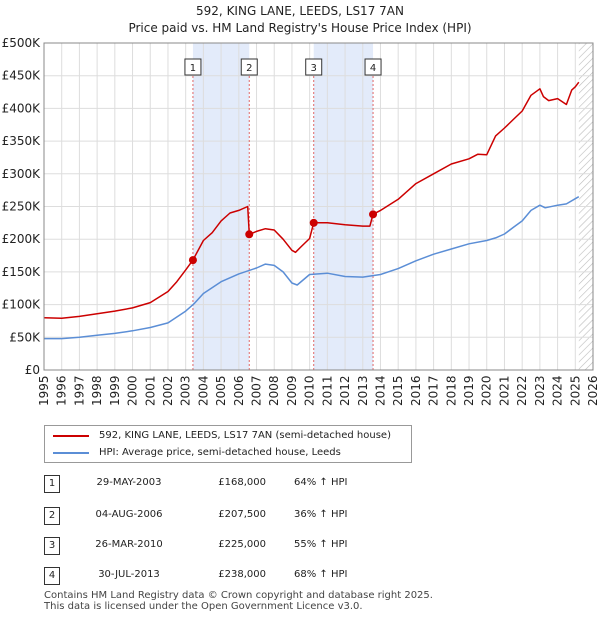  I want to click on x-tick-label: 2008, so click(274, 390).